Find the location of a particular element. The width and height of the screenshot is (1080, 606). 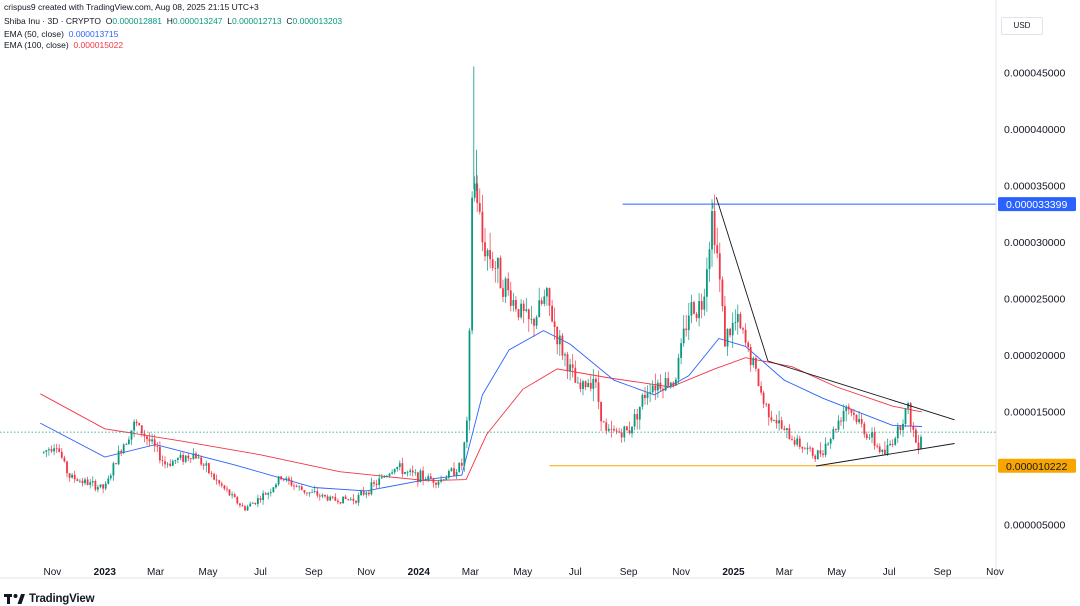

x-tick-label: 2025 is located at coordinates (733, 572).